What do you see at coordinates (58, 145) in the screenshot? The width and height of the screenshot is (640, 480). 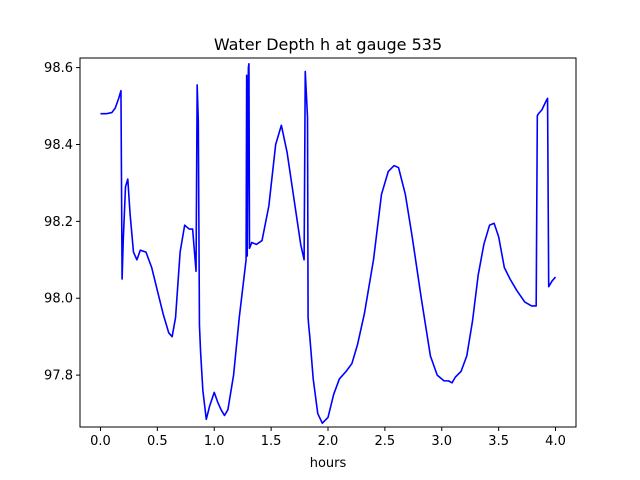 I see `y-tick-label: 98.4` at bounding box center [58, 145].